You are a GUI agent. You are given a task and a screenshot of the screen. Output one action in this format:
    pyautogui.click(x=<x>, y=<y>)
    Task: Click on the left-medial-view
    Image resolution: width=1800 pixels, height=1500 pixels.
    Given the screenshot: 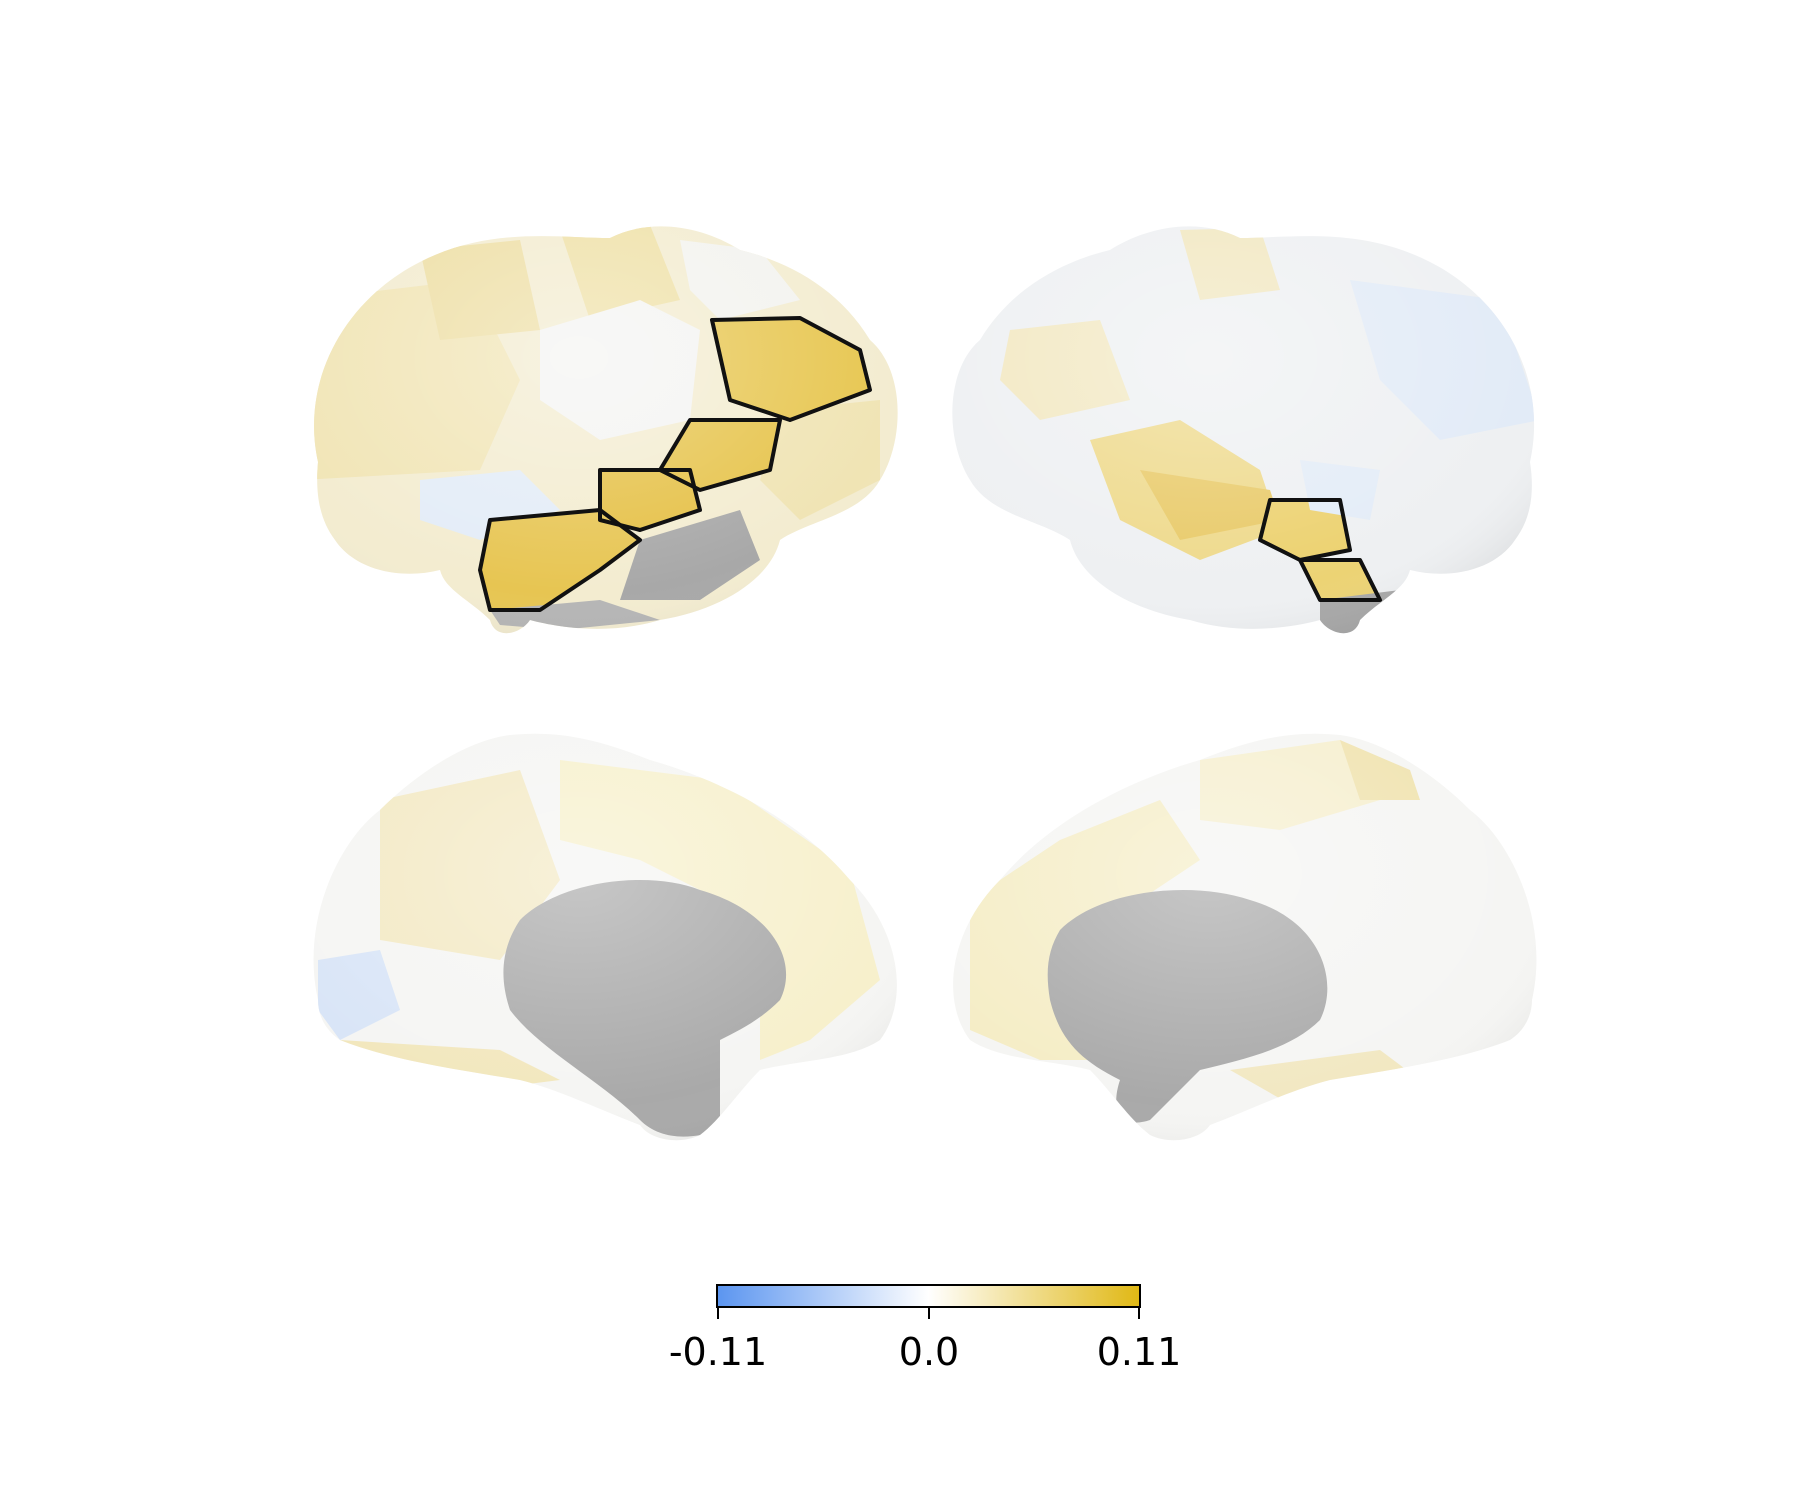 What is the action you would take?
    pyautogui.click(x=605, y=937)
    